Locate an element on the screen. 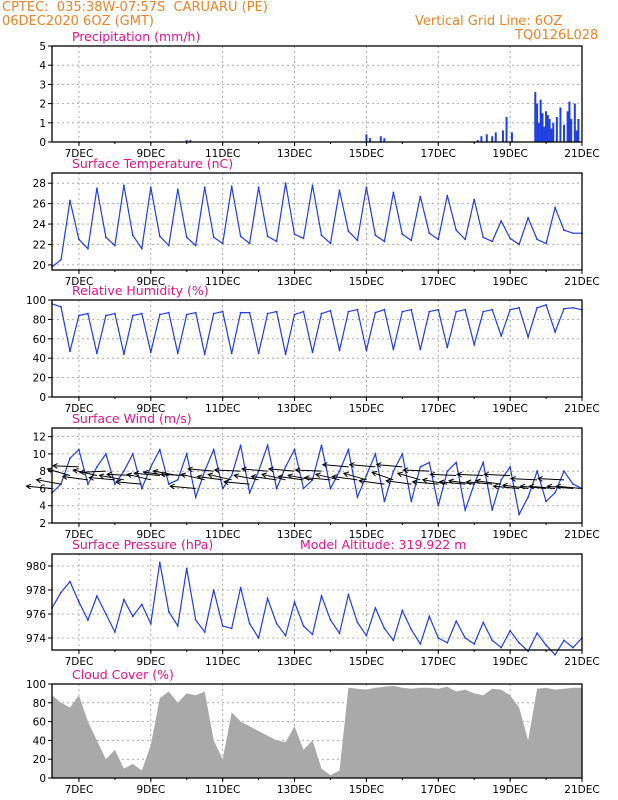 This screenshot has height=800, width=618. x-tick-label: 11DEC is located at coordinates (222, 282).